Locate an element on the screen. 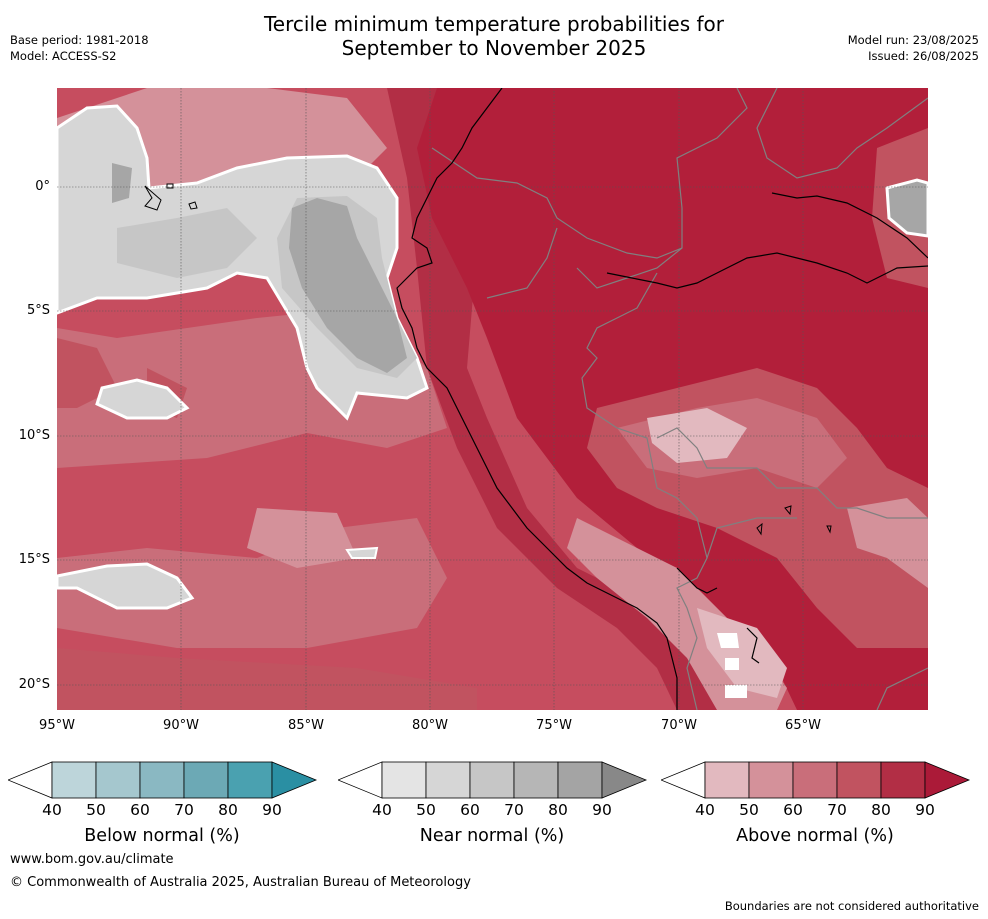 The image size is (988, 919). colorbar-near-tick: 40 is located at coordinates (382, 810).